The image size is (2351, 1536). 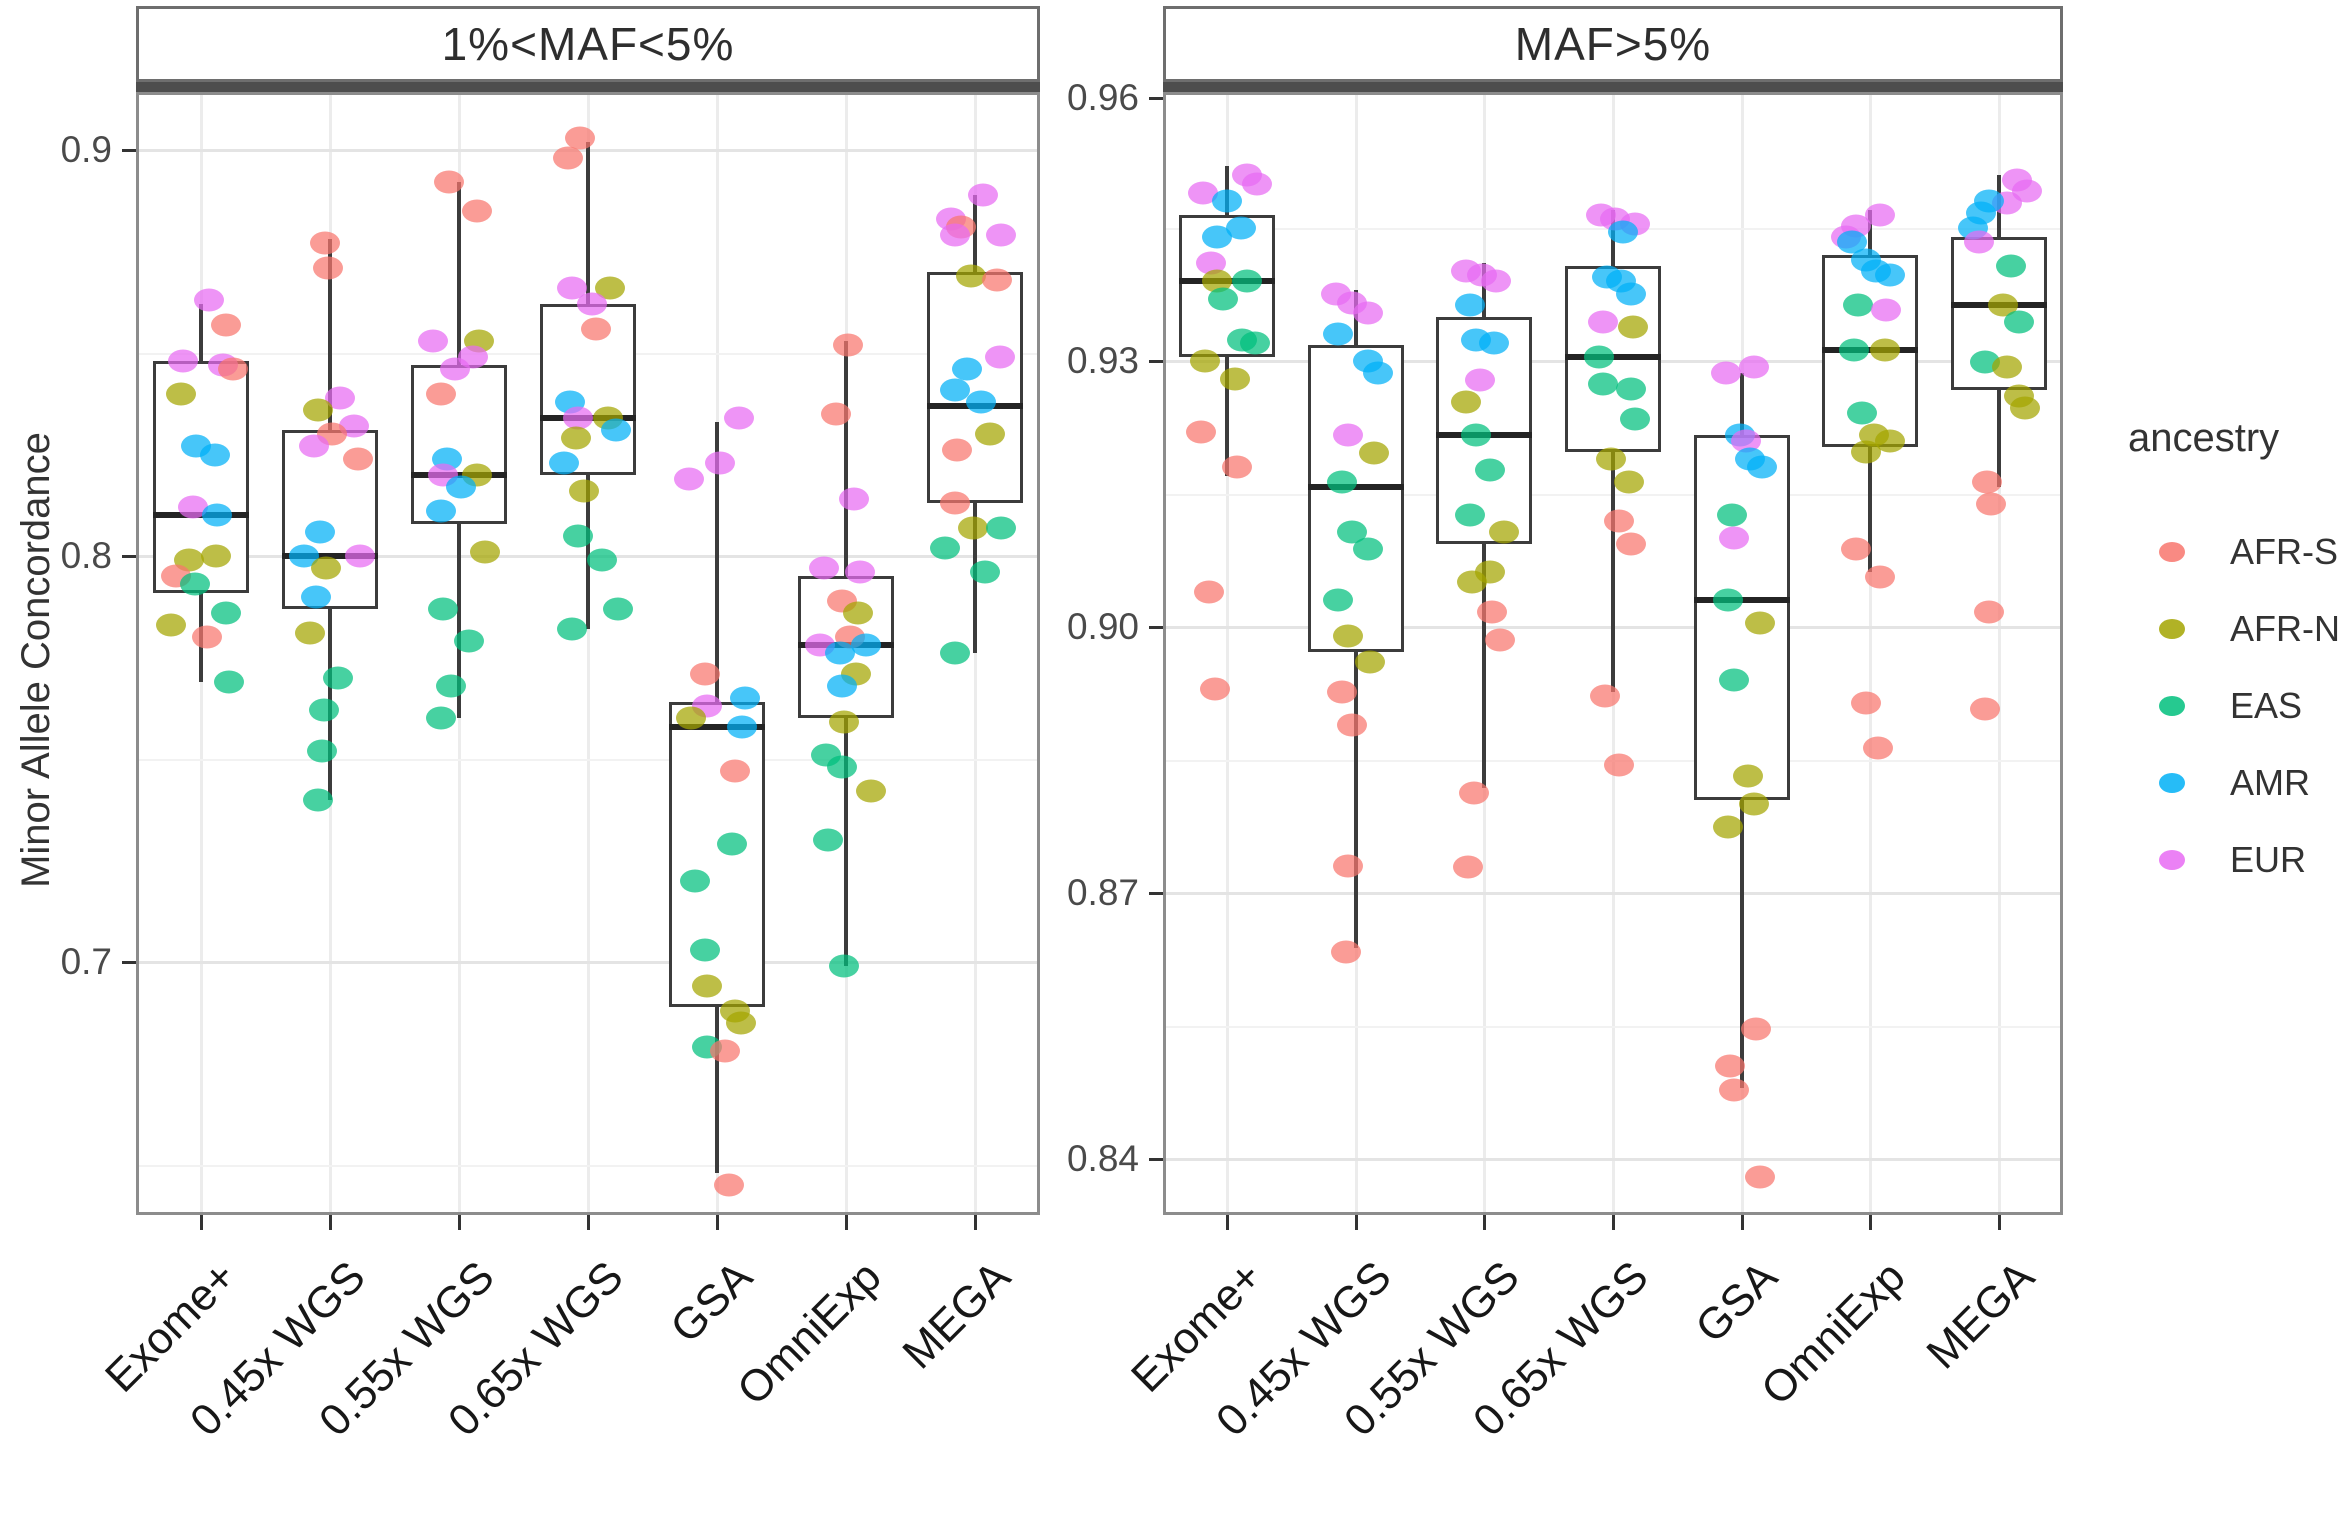 I want to click on y-gridline-minor, so click(x=1613, y=1027).